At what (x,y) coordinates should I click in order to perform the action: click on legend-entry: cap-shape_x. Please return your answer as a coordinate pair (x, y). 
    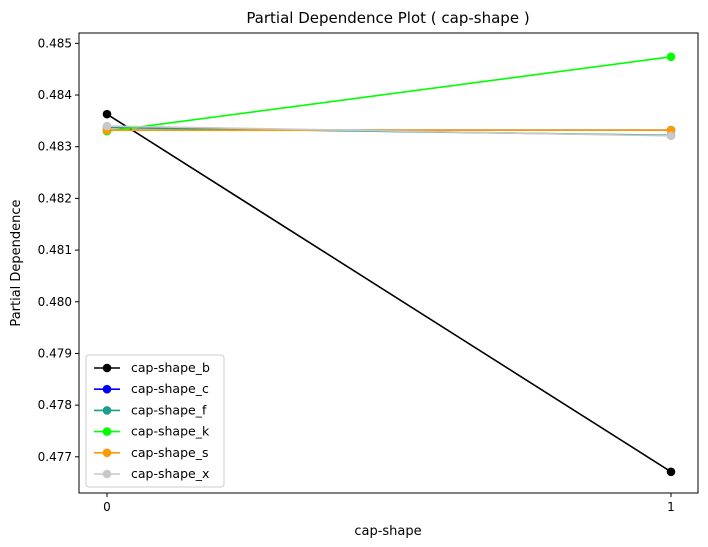
    Looking at the image, I should click on (151, 473).